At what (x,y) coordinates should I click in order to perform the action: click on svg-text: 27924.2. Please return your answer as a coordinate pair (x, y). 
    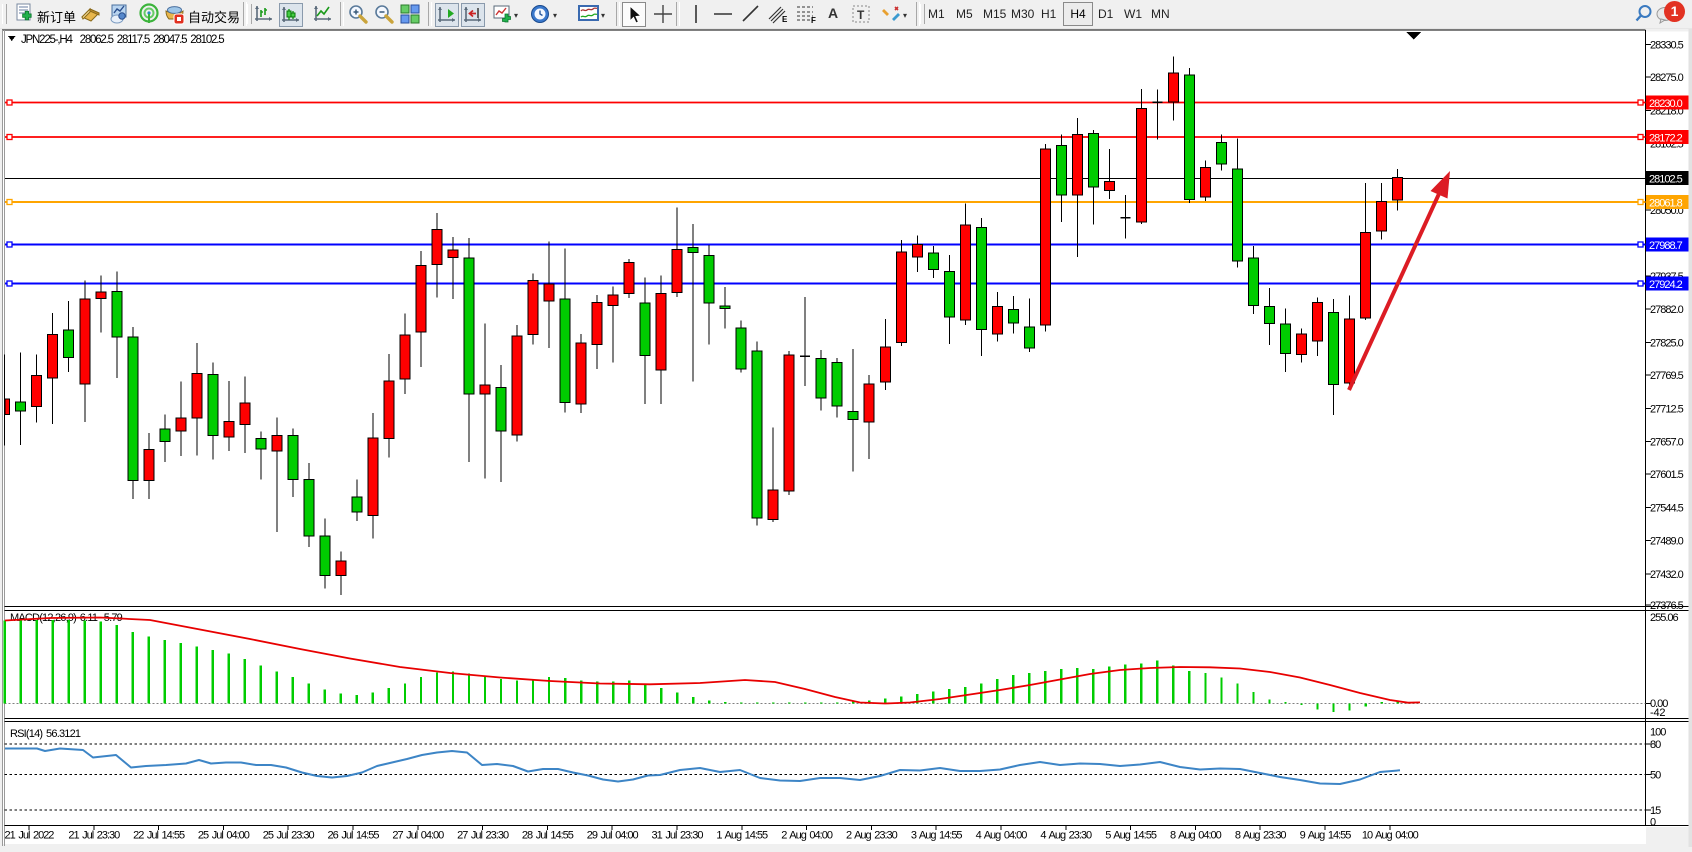
    Looking at the image, I should click on (1666, 285).